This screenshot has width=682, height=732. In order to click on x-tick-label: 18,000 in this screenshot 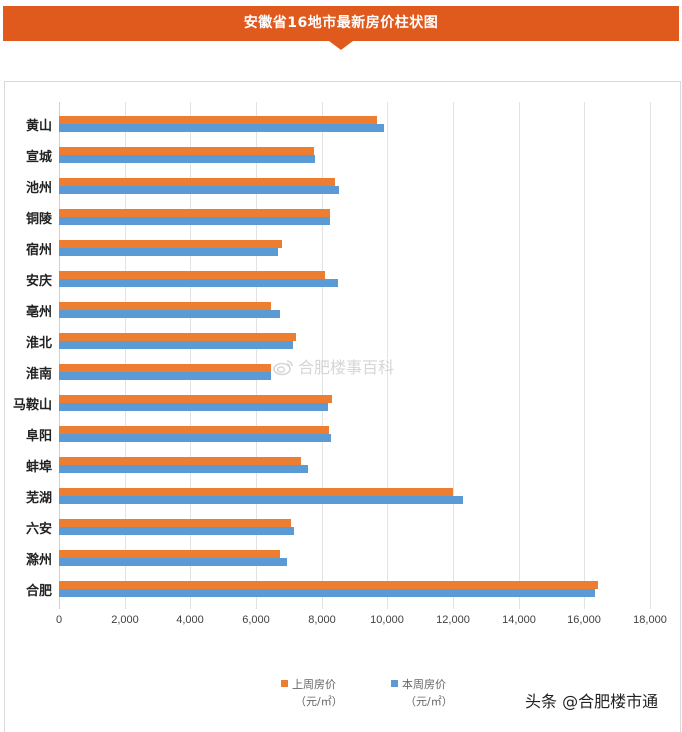, I will do `click(650, 620)`.